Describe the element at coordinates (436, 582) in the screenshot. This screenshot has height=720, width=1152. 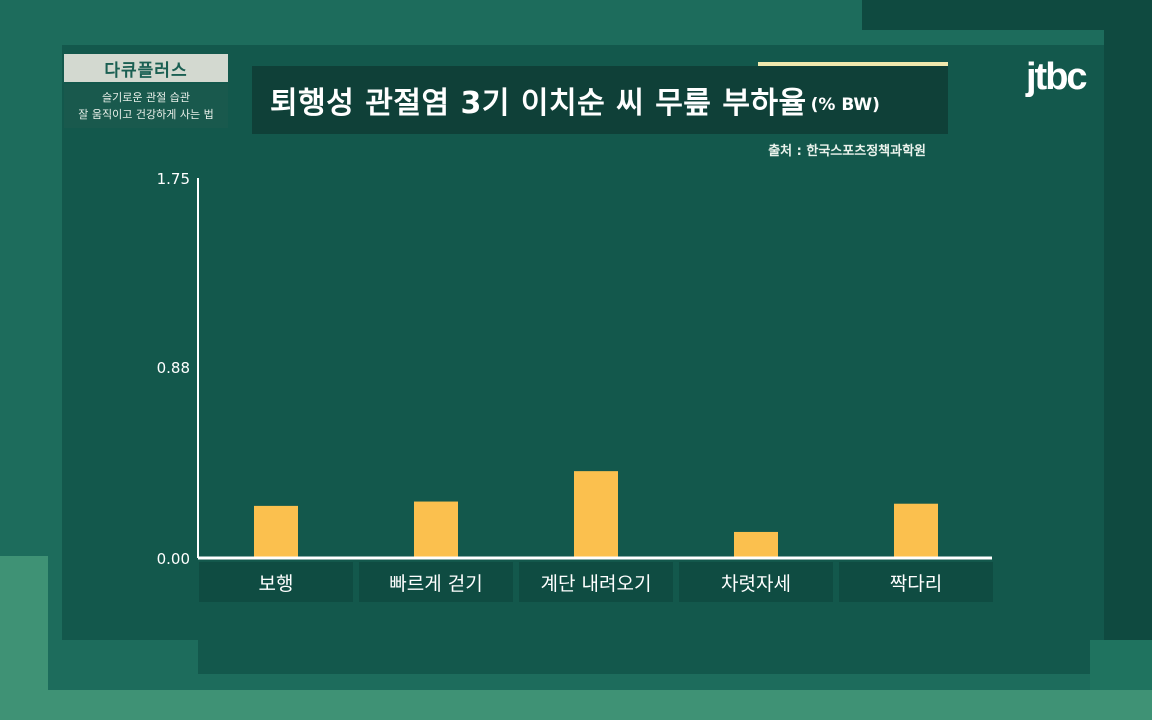
I see `x-tick-label: 빠르게 걷기` at that location.